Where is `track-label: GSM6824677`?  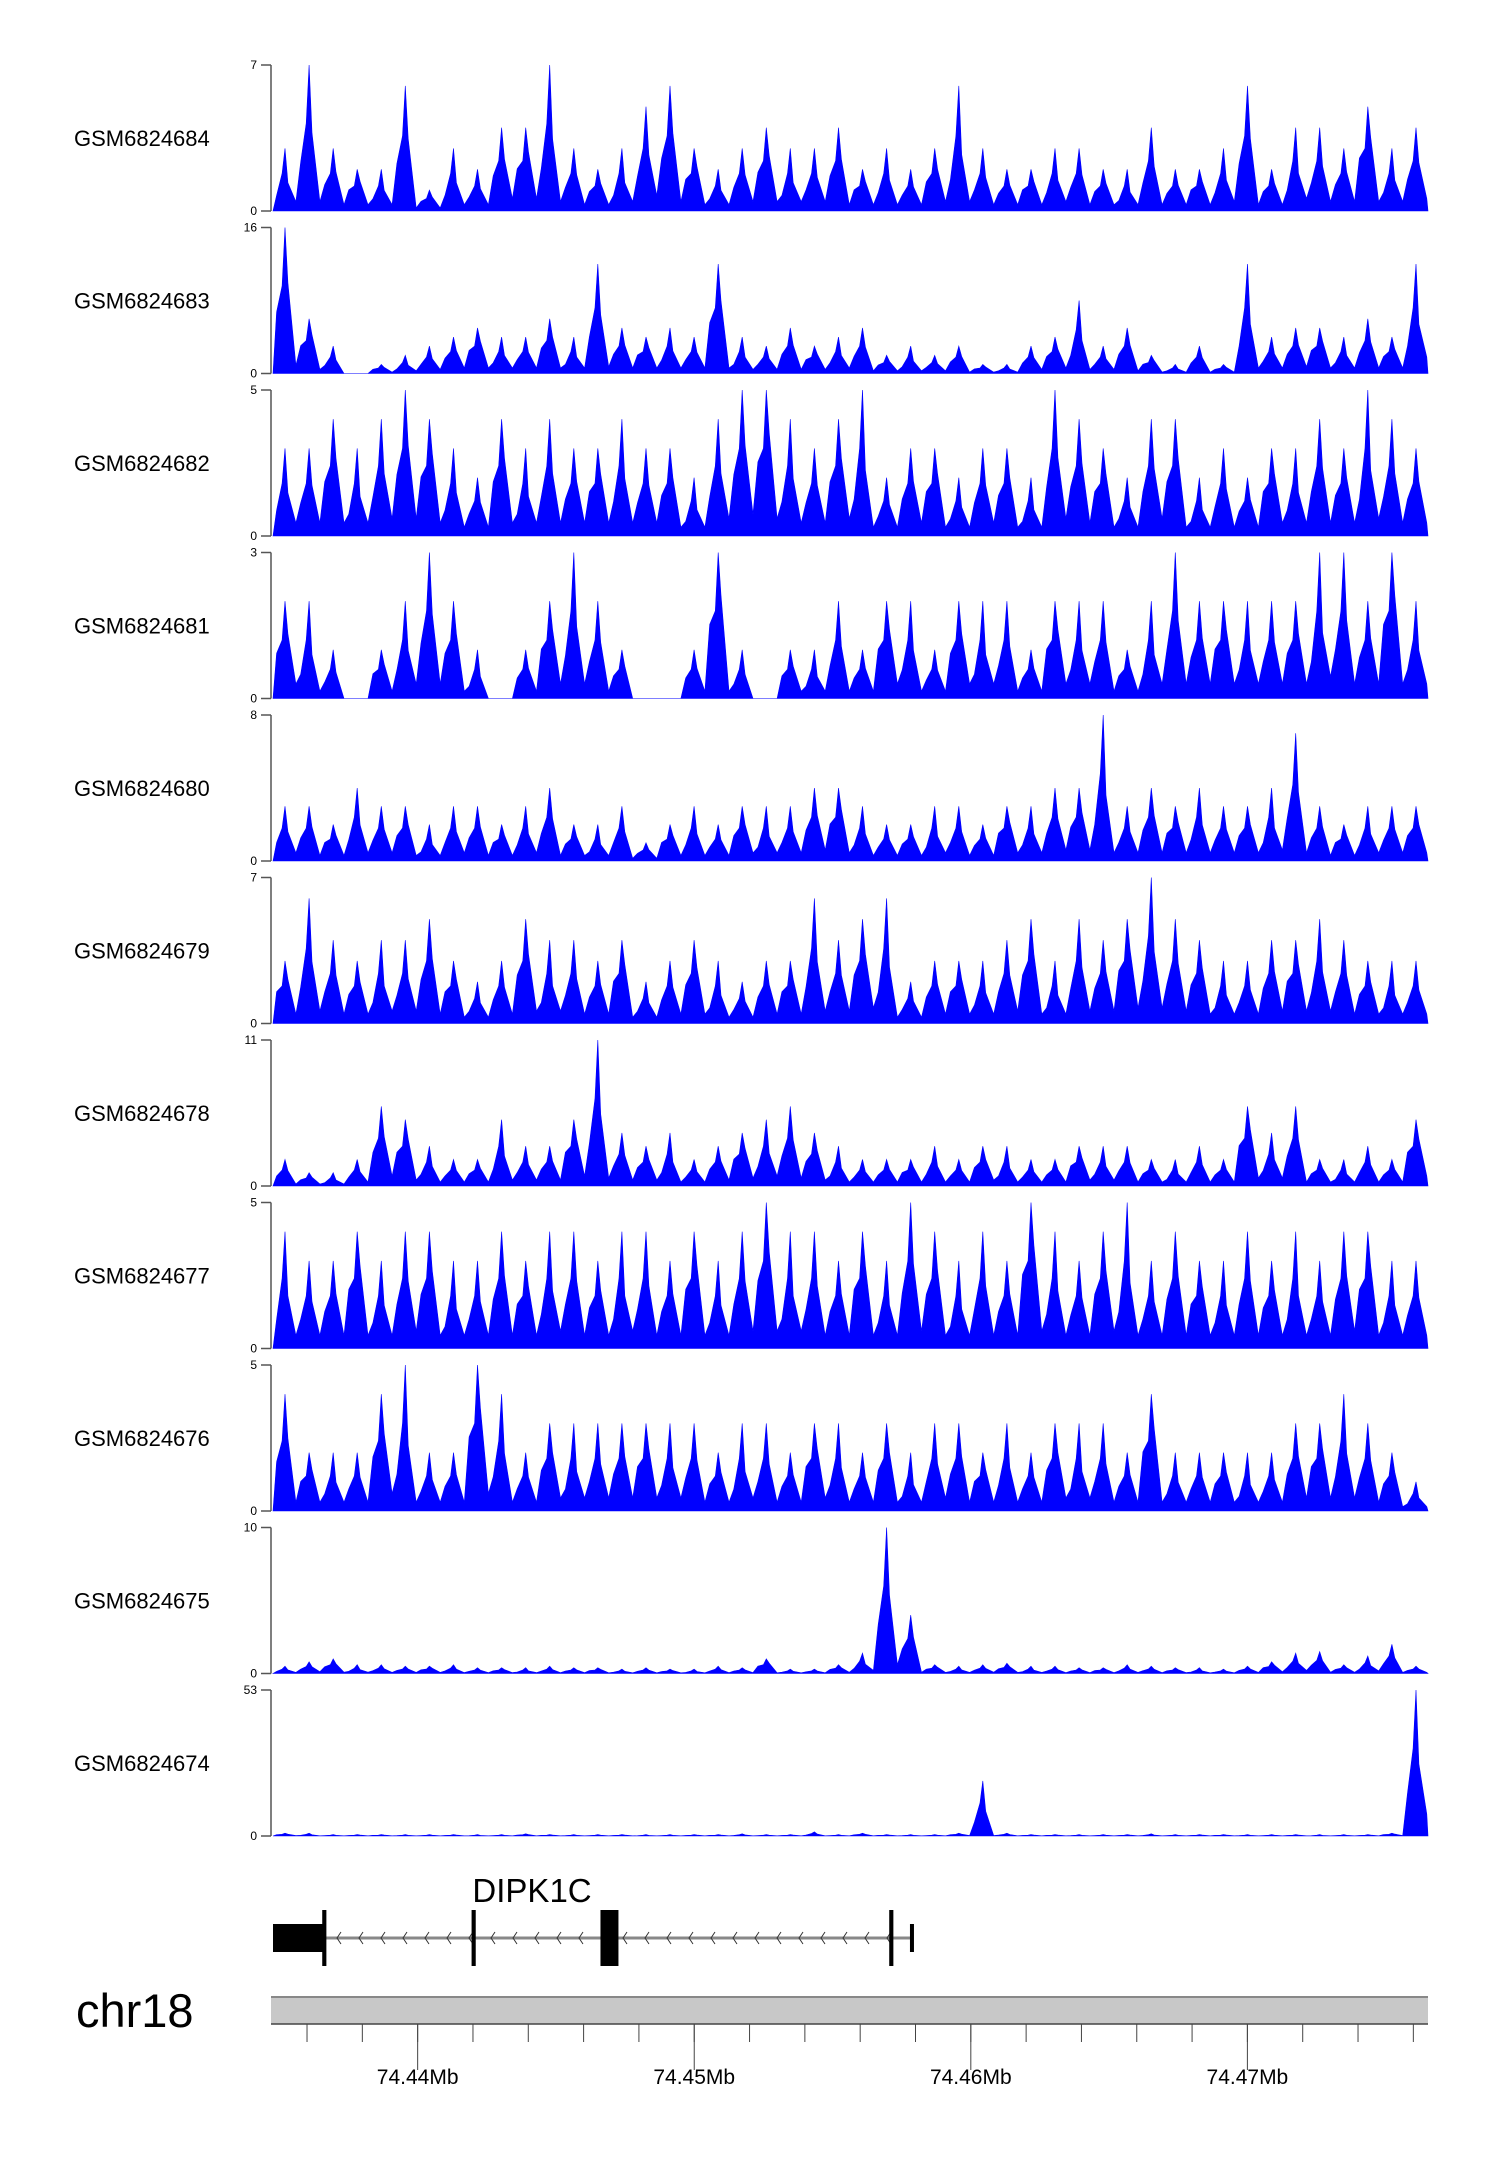
track-label: GSM6824677 is located at coordinates (142, 1276).